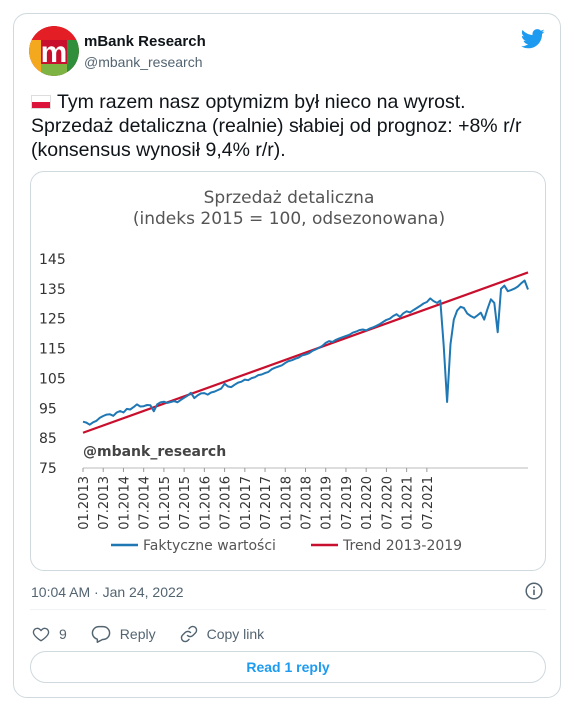  I want to click on y-tick-label: 145, so click(52, 260).